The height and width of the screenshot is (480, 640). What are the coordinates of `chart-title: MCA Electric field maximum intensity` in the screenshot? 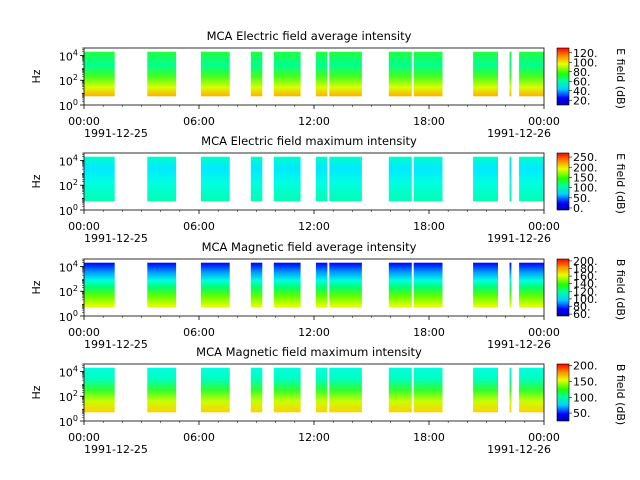 It's located at (309, 141).